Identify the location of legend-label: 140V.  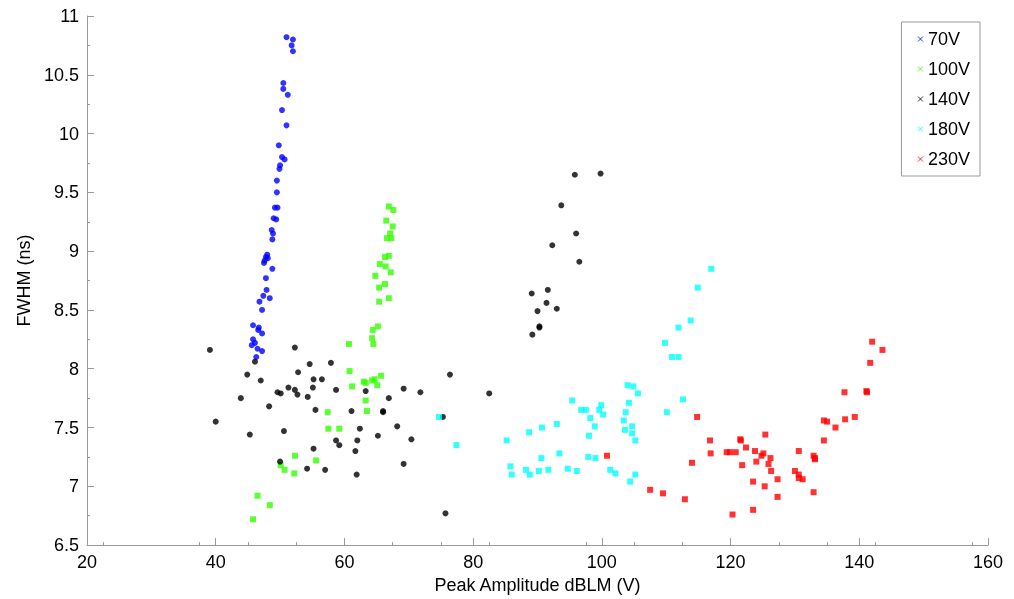
(949, 99).